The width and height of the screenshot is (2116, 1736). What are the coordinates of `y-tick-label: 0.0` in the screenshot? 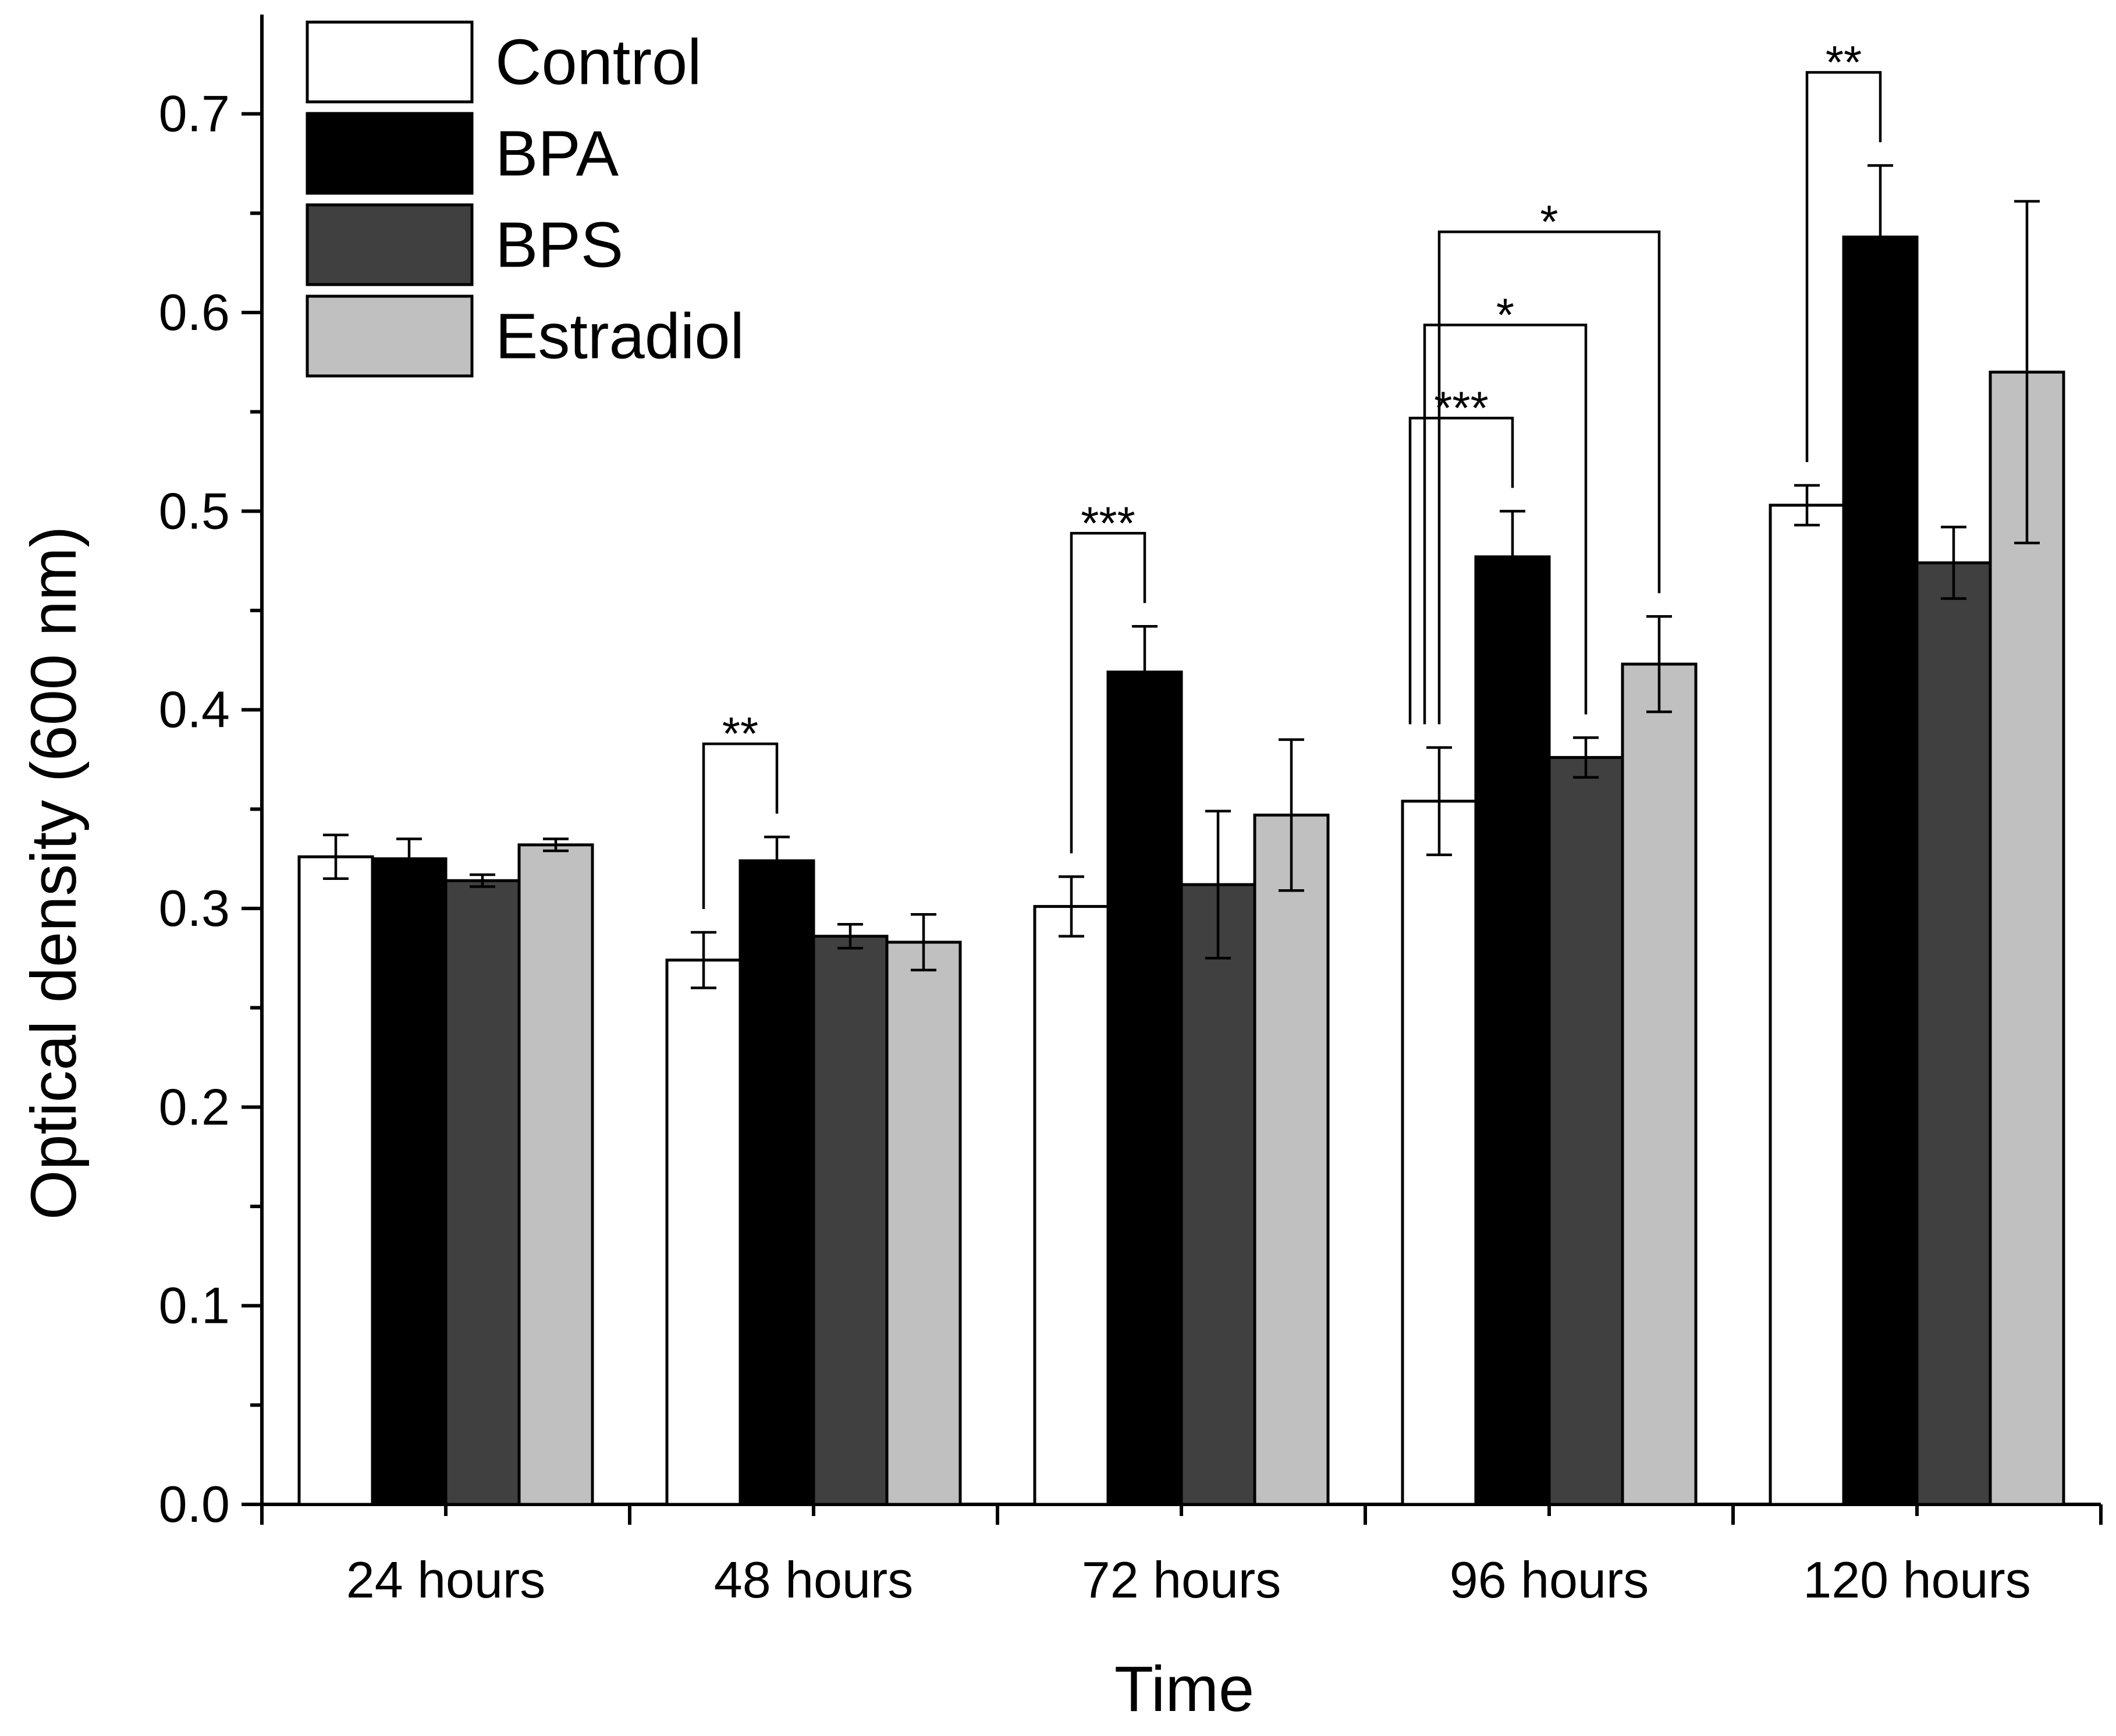 It's located at (194, 1504).